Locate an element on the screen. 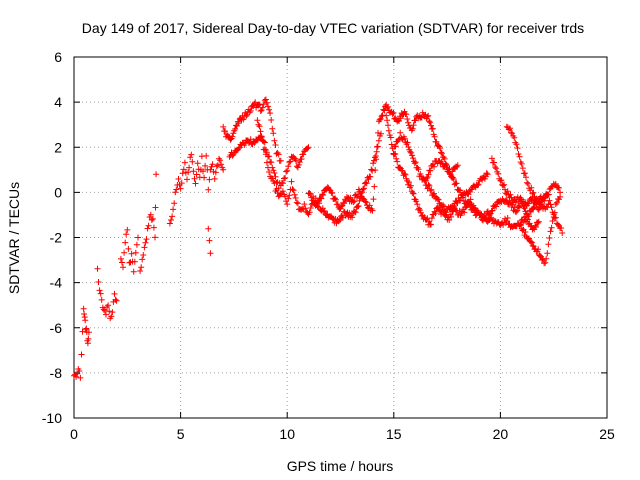  y-tick-label: 0 is located at coordinates (58, 192).